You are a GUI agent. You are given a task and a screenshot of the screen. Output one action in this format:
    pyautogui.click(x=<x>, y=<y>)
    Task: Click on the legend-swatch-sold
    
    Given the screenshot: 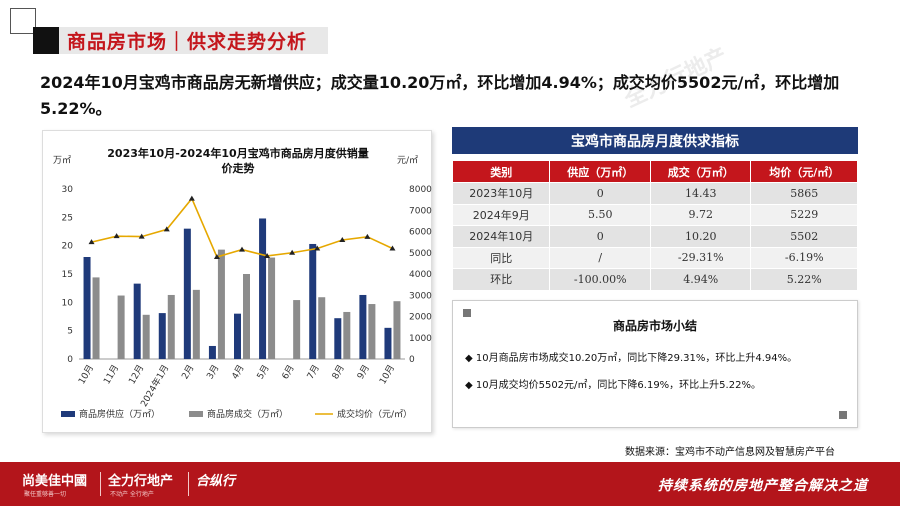 What is the action you would take?
    pyautogui.click(x=196, y=414)
    